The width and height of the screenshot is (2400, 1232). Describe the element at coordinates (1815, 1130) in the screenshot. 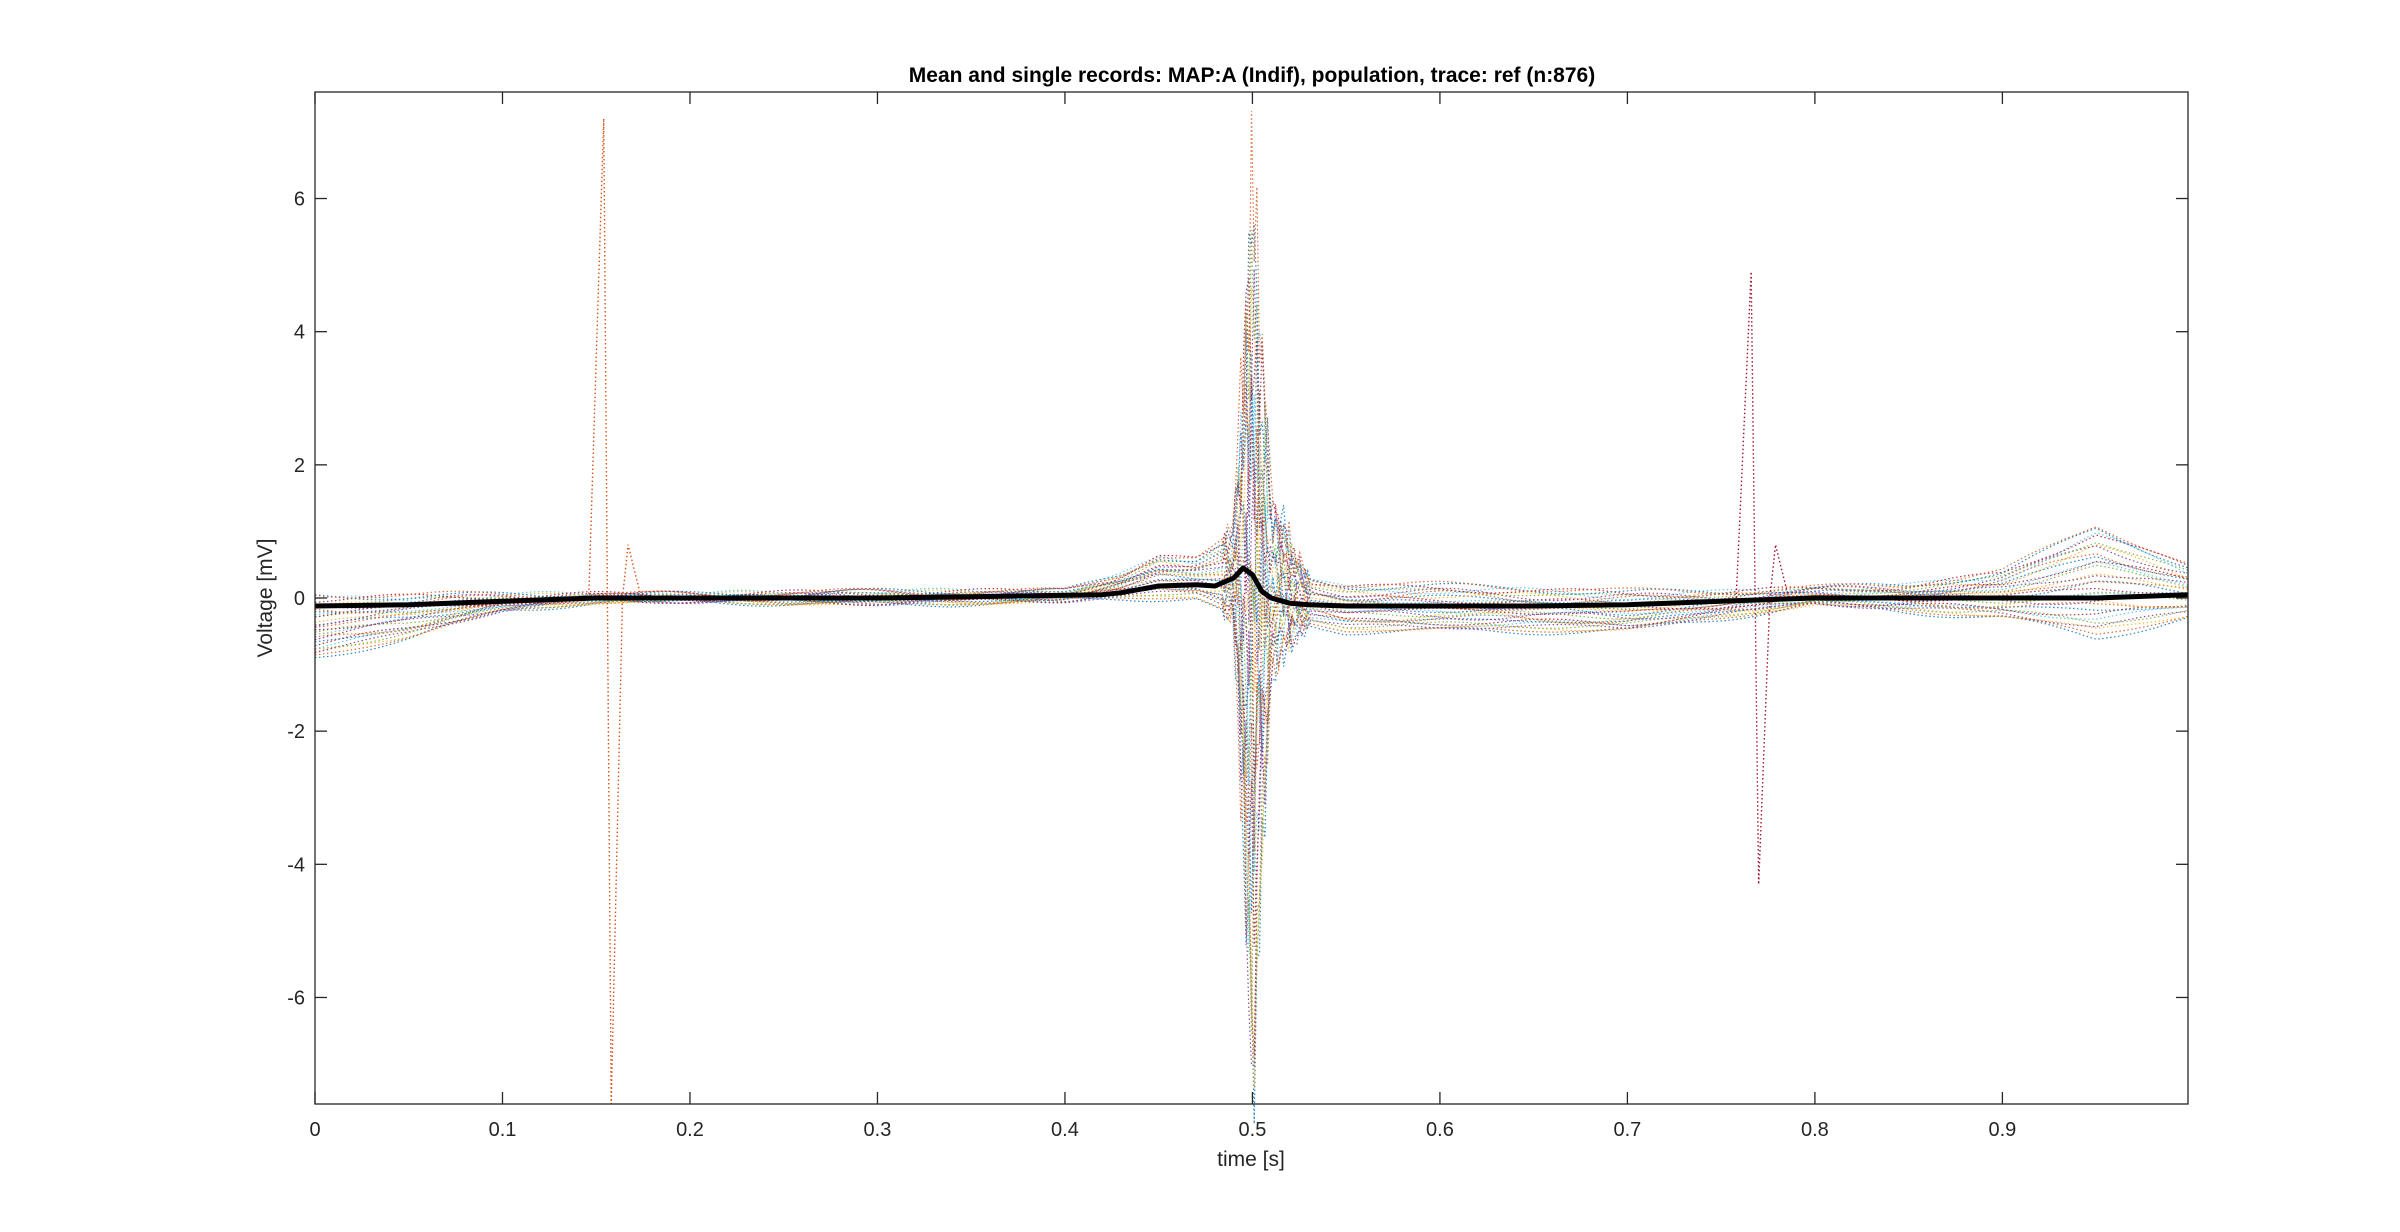

I see `x-tick-label: 0.8` at that location.